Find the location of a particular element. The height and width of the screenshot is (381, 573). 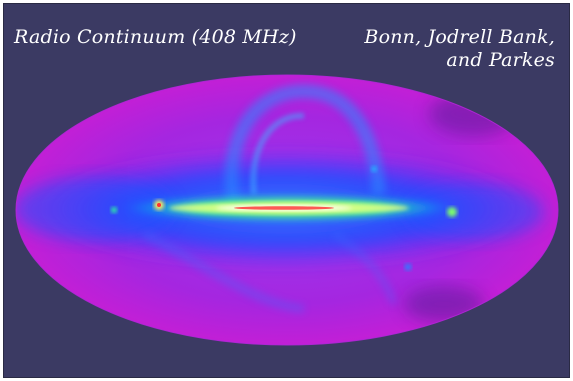

credit-line-2: and Parkes is located at coordinates (500, 60).